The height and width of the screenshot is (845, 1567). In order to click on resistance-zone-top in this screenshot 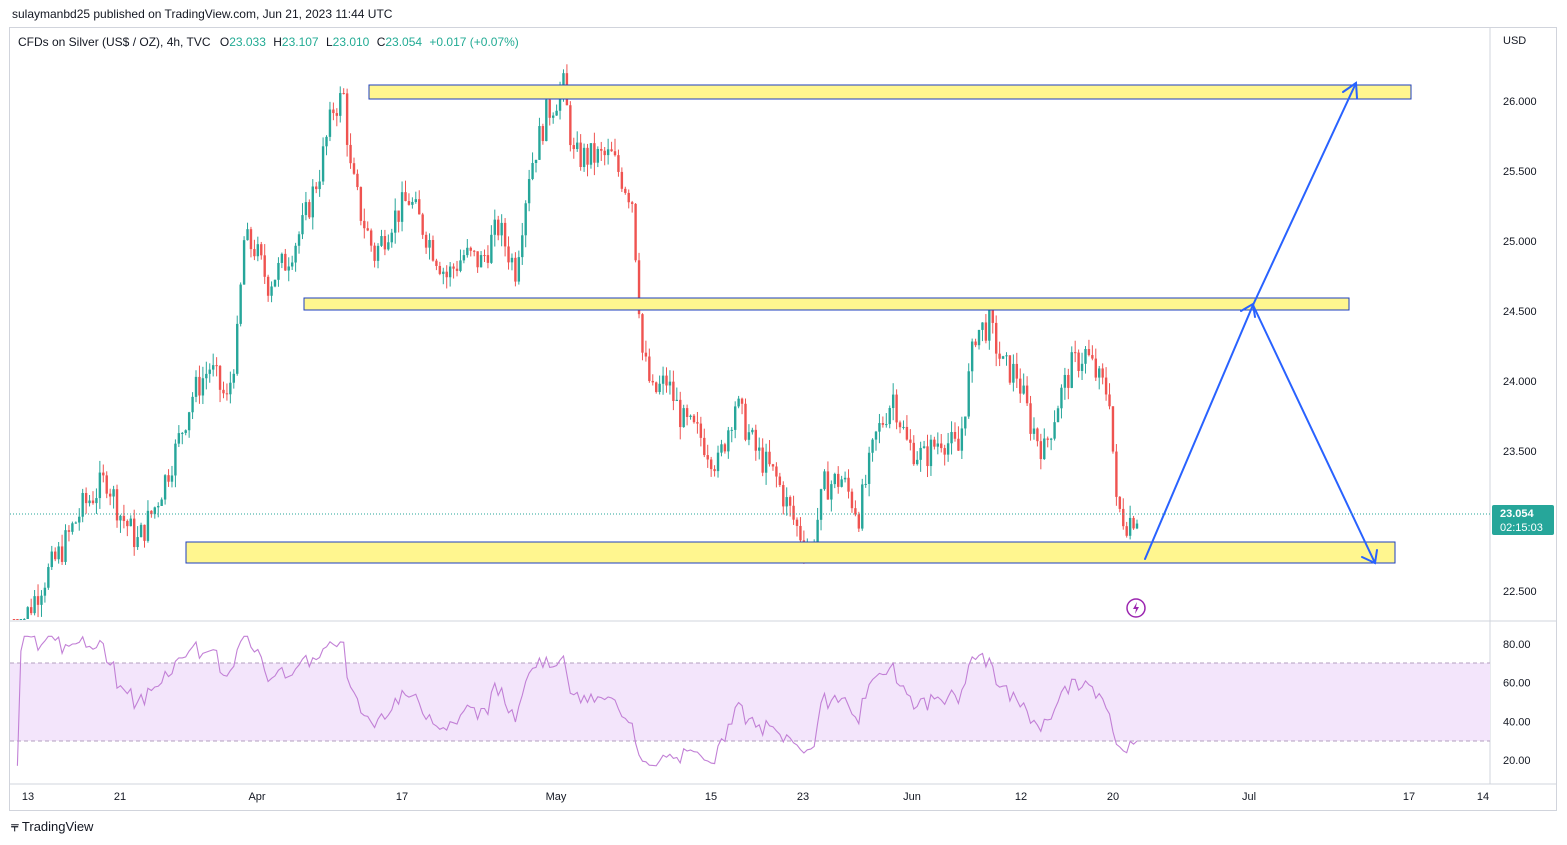, I will do `click(890, 92)`.